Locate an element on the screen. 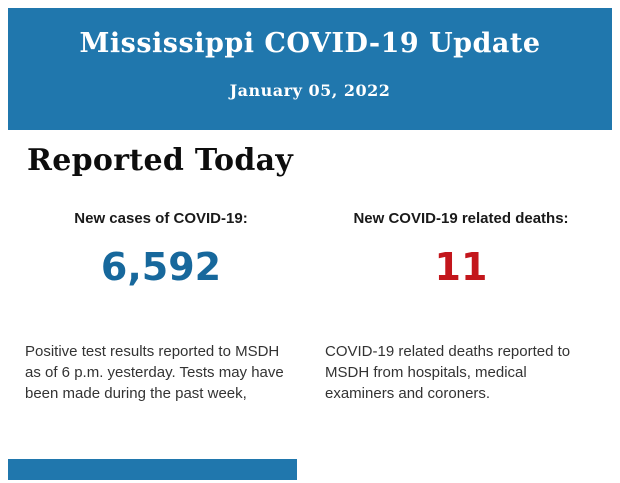  newsletter-title: Mississippi COVID-19 Update is located at coordinates (310, 43).